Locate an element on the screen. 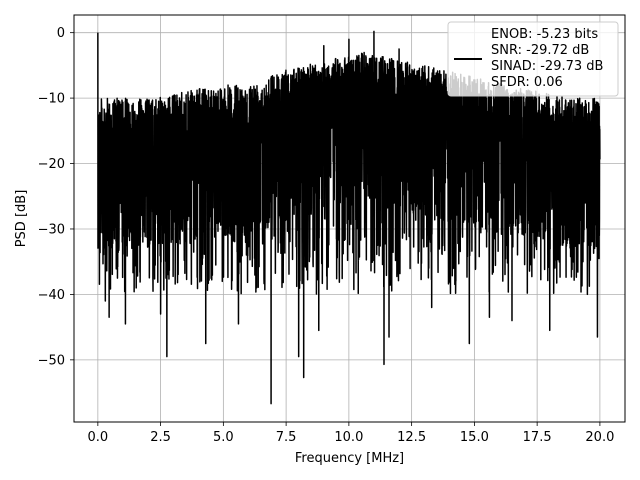 The width and height of the screenshot is (640, 480). y-axis-label: PSD [dB] is located at coordinates (21, 219).